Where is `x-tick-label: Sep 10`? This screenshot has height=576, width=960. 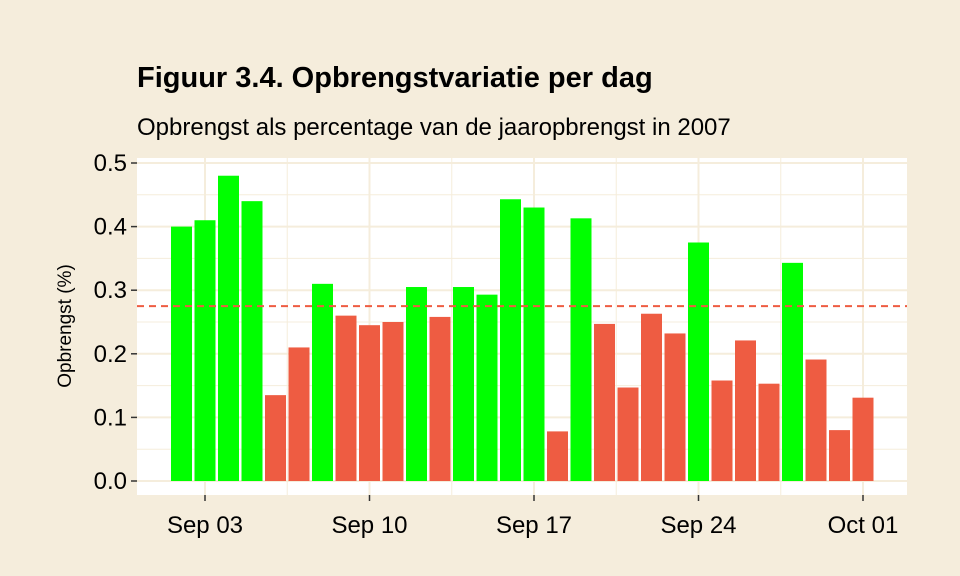 x-tick-label: Sep 10 is located at coordinates (369, 525).